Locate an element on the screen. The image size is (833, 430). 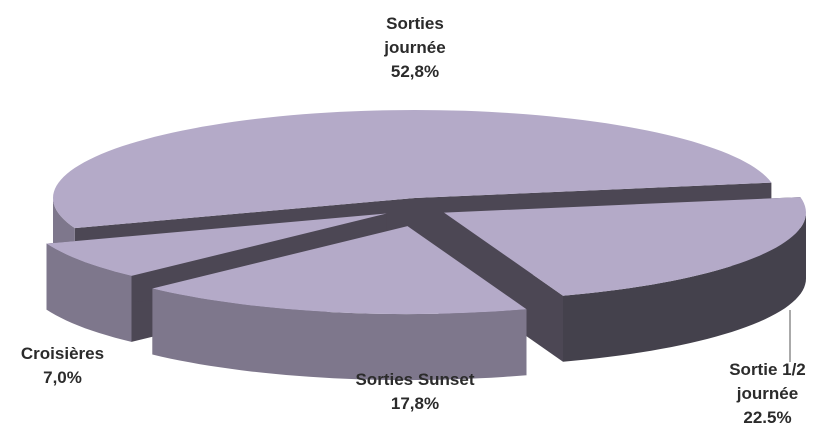
value-label: 7,0% is located at coordinates (62, 377).